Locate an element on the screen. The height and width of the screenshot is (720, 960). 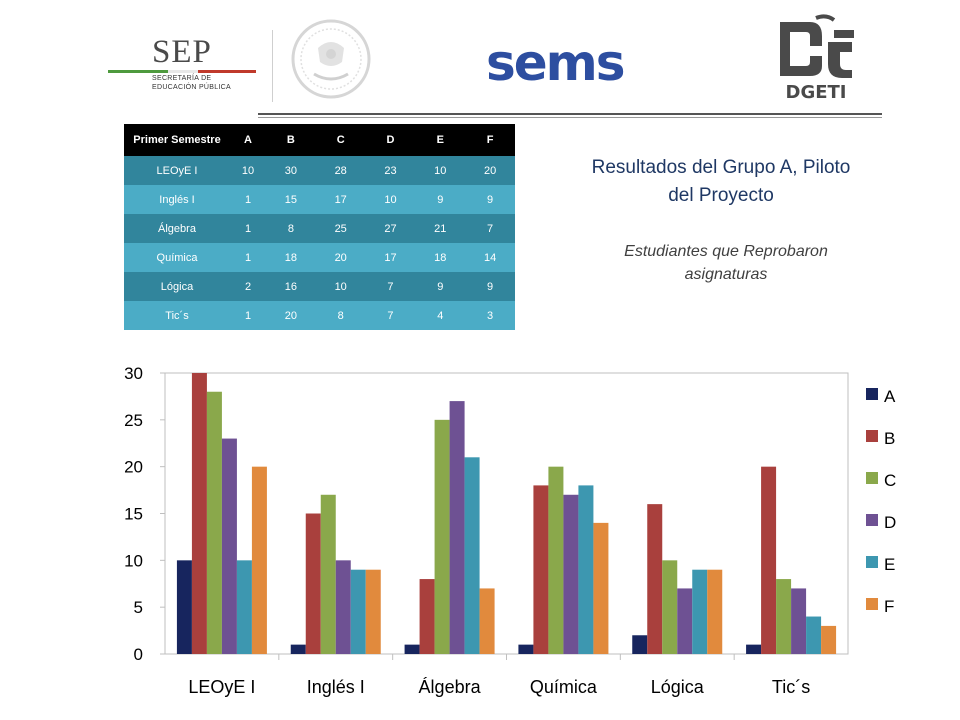
y-tick-label: 25 is located at coordinates (133, 420).